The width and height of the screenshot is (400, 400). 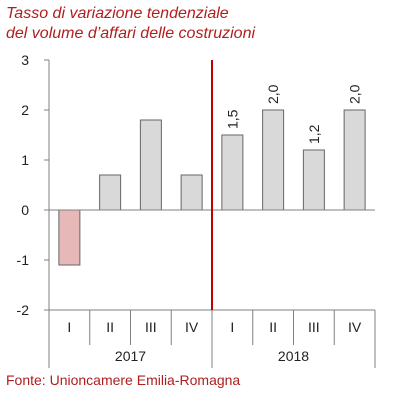 What do you see at coordinates (25, 60) in the screenshot?
I see `y-tick-label: 3` at bounding box center [25, 60].